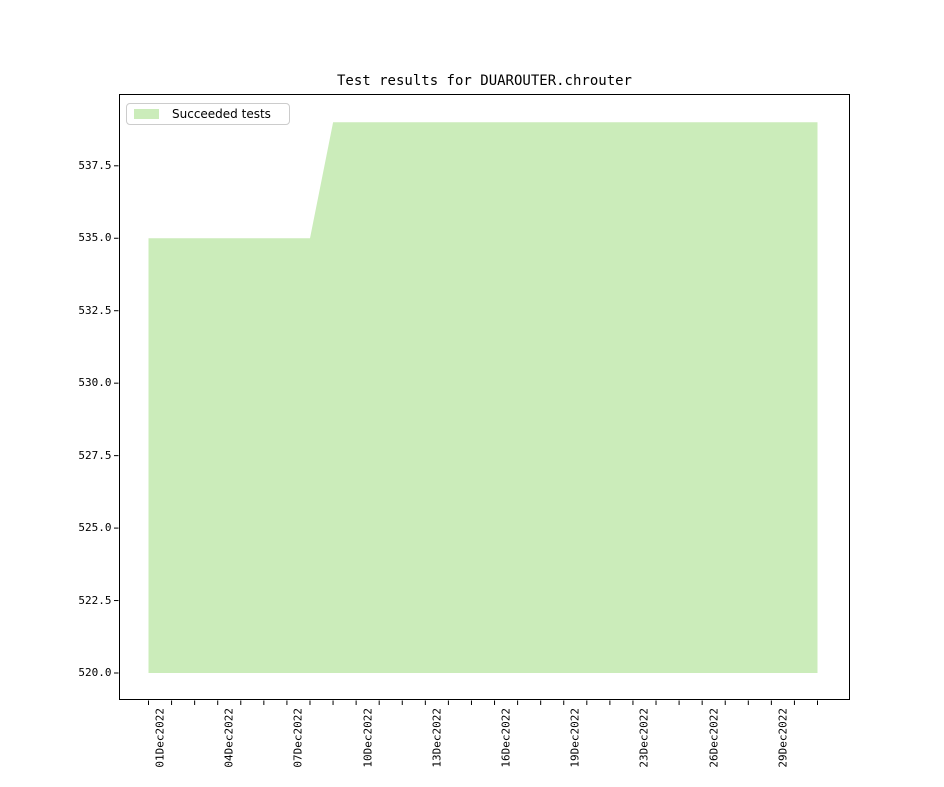  I want to click on x-tick-label: 29Dec2022, so click(783, 737).